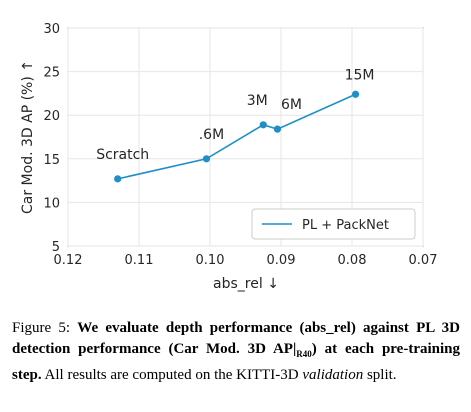  I want to click on y-tick-label: 25, so click(51, 73).